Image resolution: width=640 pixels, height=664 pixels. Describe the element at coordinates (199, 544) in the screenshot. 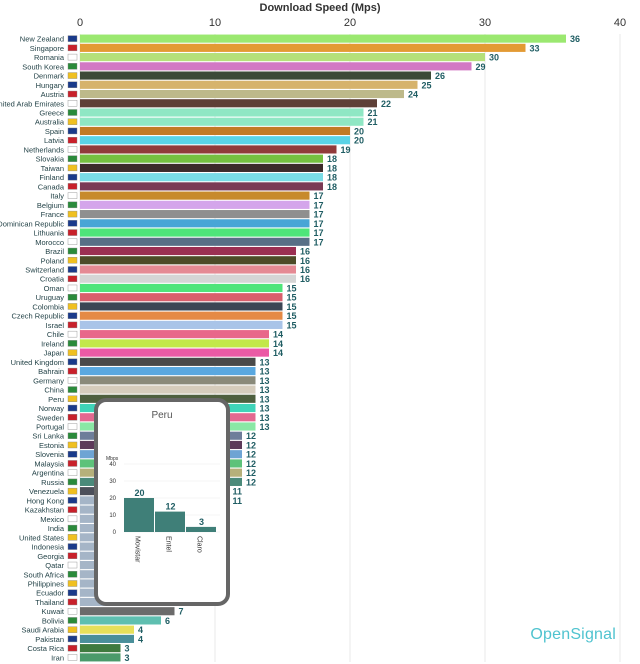

I see `inset-category-label: Claro` at that location.